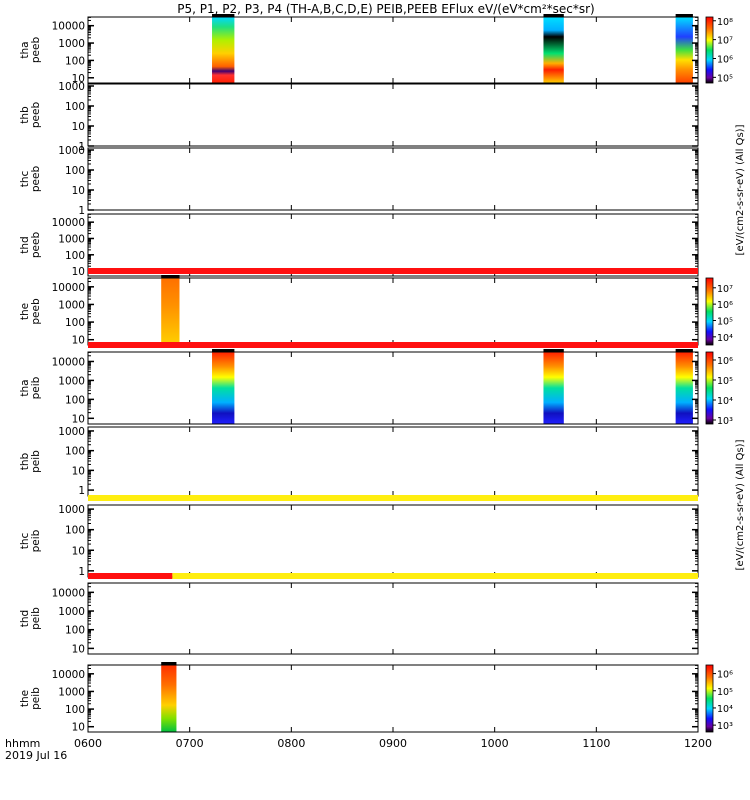 The image size is (750, 800). I want to click on panel-probe-label: thd, so click(25, 244).